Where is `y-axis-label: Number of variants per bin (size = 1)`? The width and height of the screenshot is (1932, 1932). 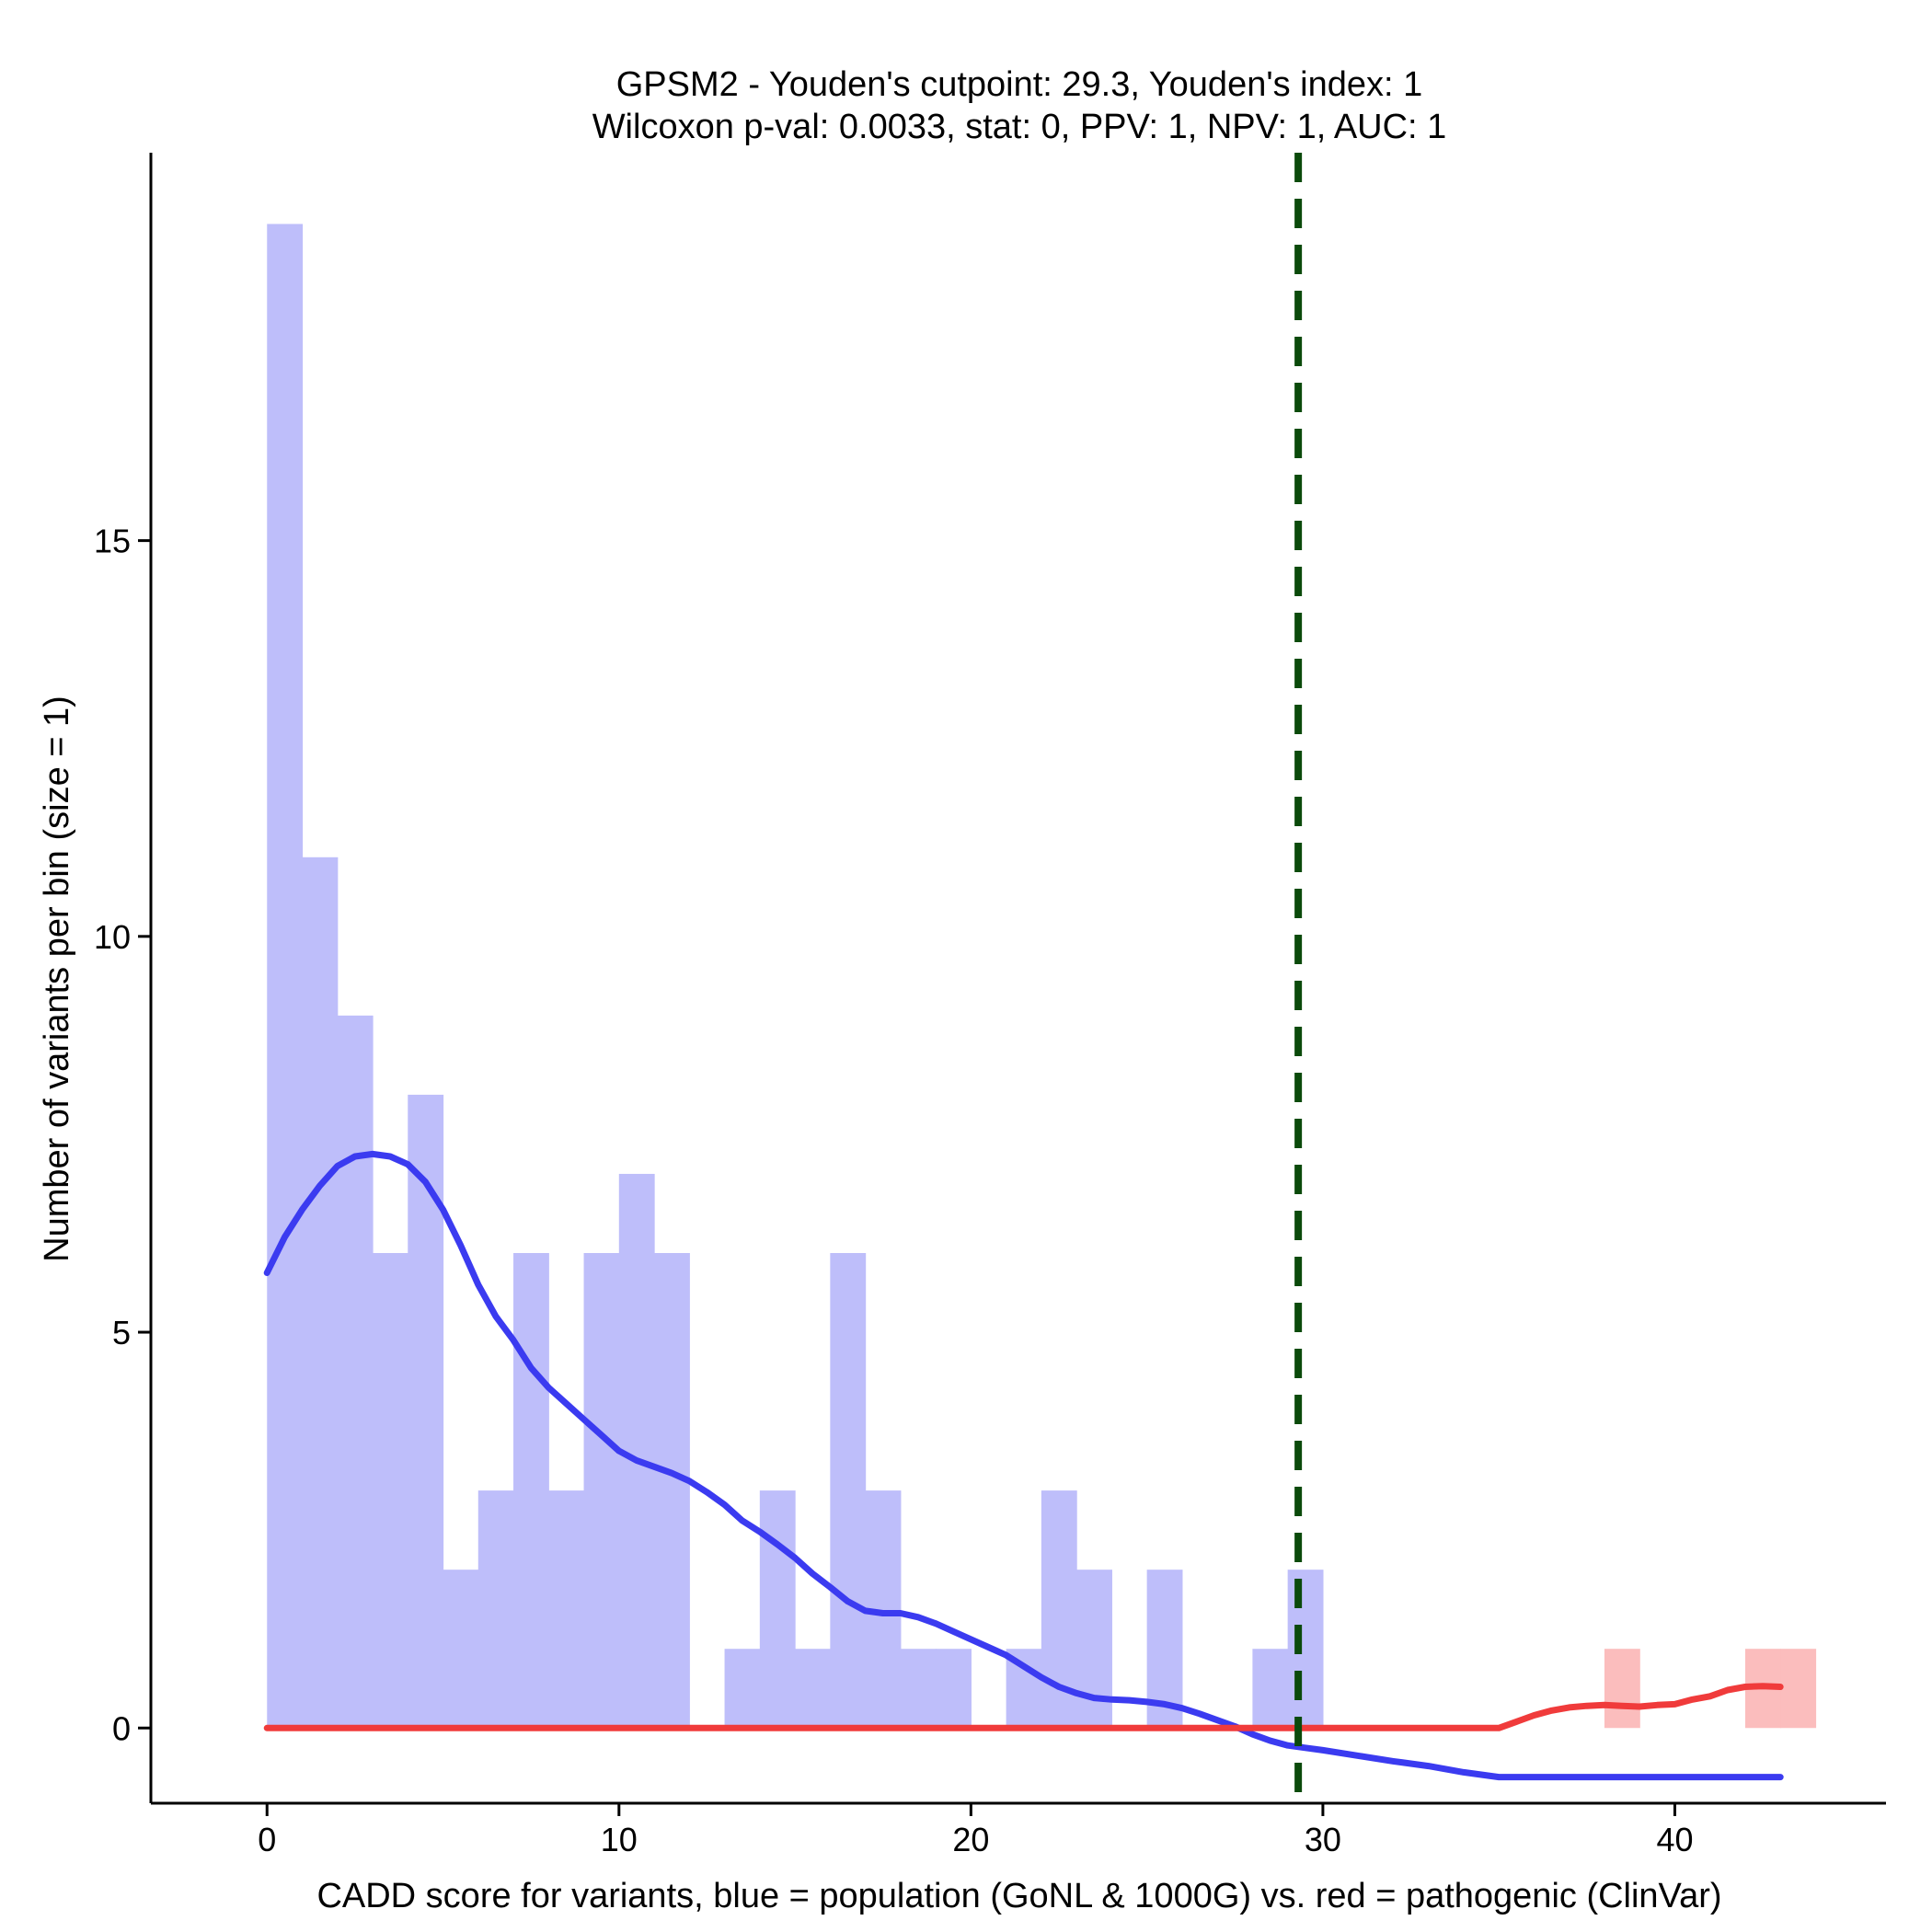
y-axis-label: Number of variants per bin (size = 1) is located at coordinates (57, 979).